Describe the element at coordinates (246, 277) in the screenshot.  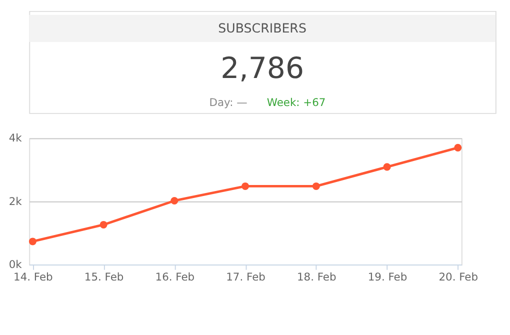
I see `x-tick-label: 17. Feb` at that location.